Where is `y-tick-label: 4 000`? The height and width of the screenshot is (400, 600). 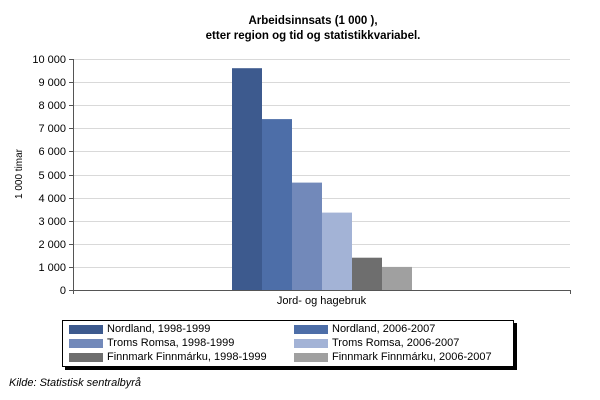 y-tick-label: 4 000 is located at coordinates (52, 199).